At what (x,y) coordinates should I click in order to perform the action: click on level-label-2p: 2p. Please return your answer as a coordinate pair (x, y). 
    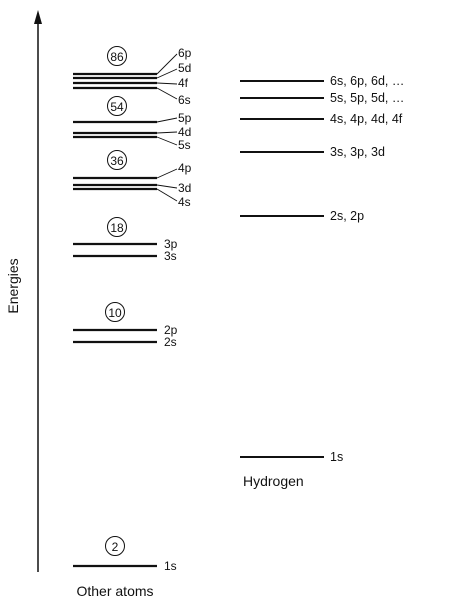
    Looking at the image, I should click on (171, 330).